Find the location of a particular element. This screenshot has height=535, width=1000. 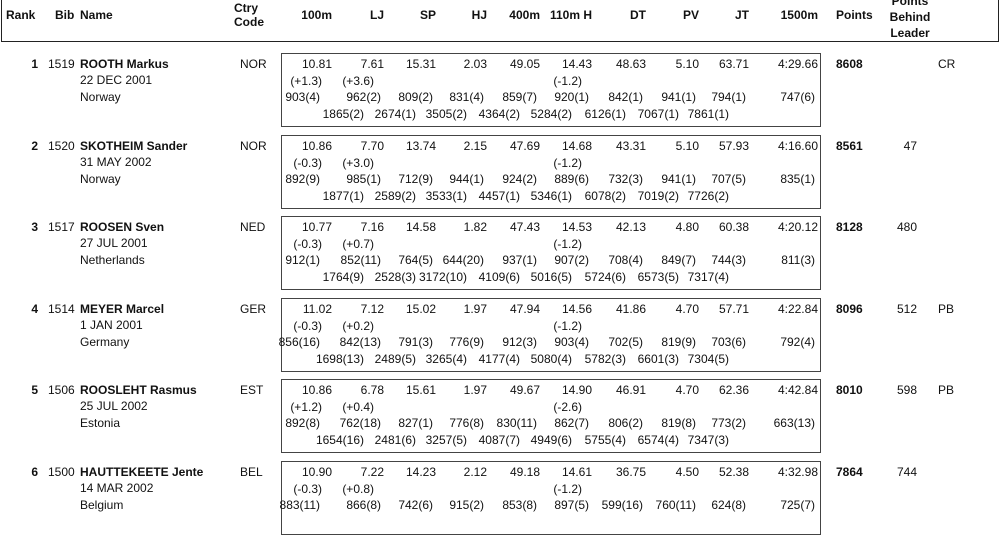

header-event: HJ is located at coordinates (479, 15).